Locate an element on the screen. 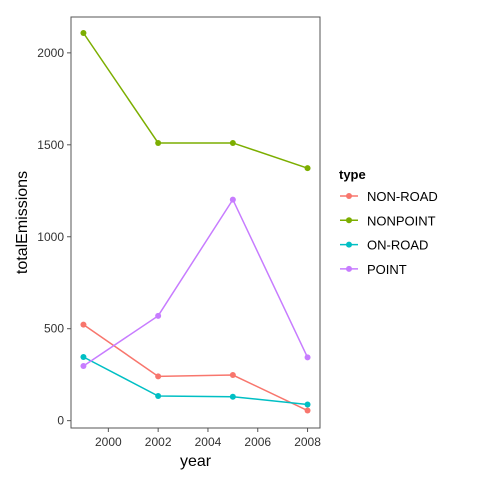  x-tick-label: 2000 is located at coordinates (108, 442).